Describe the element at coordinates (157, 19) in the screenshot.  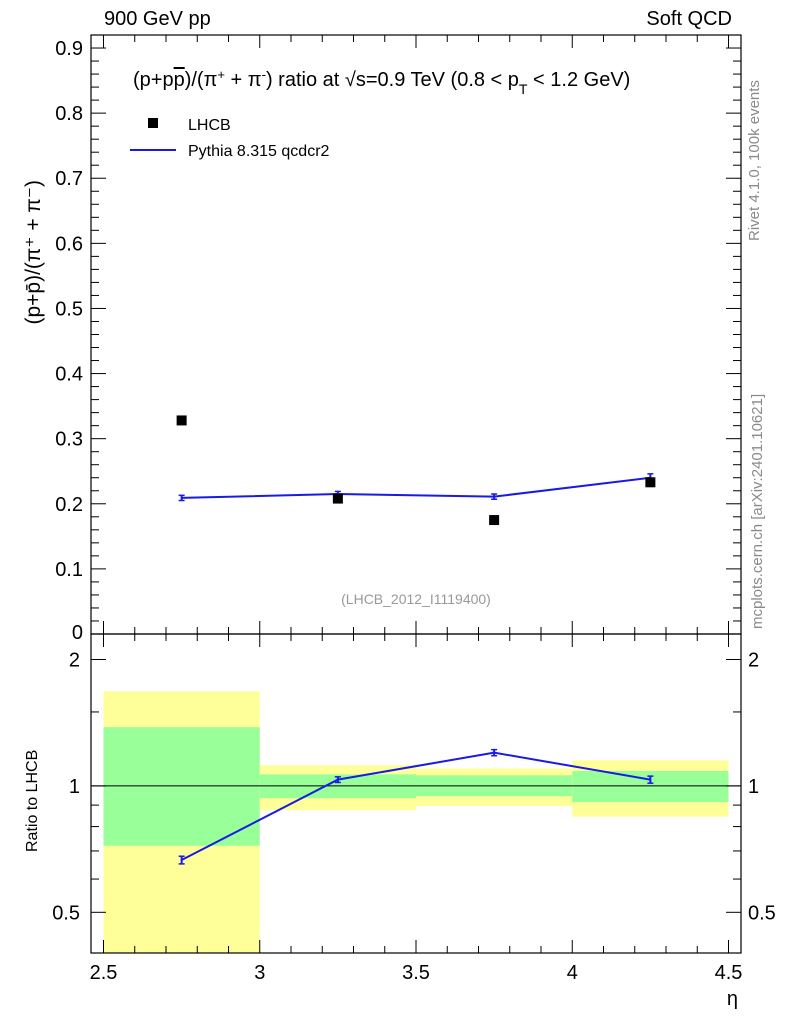
I see `header-left: 900 GeV pp` at that location.